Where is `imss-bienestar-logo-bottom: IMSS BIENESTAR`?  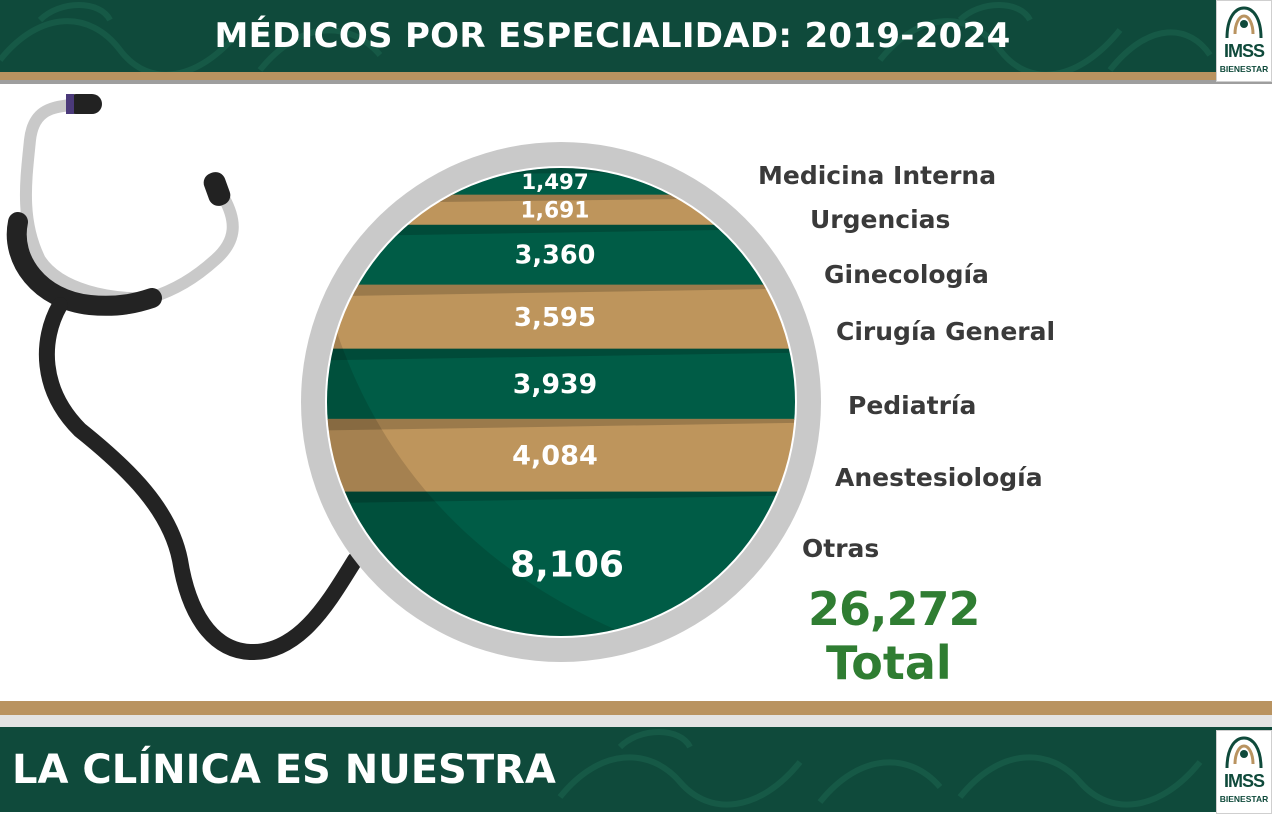
imss-bienestar-logo-bottom: IMSS BIENESTAR is located at coordinates (1244, 772).